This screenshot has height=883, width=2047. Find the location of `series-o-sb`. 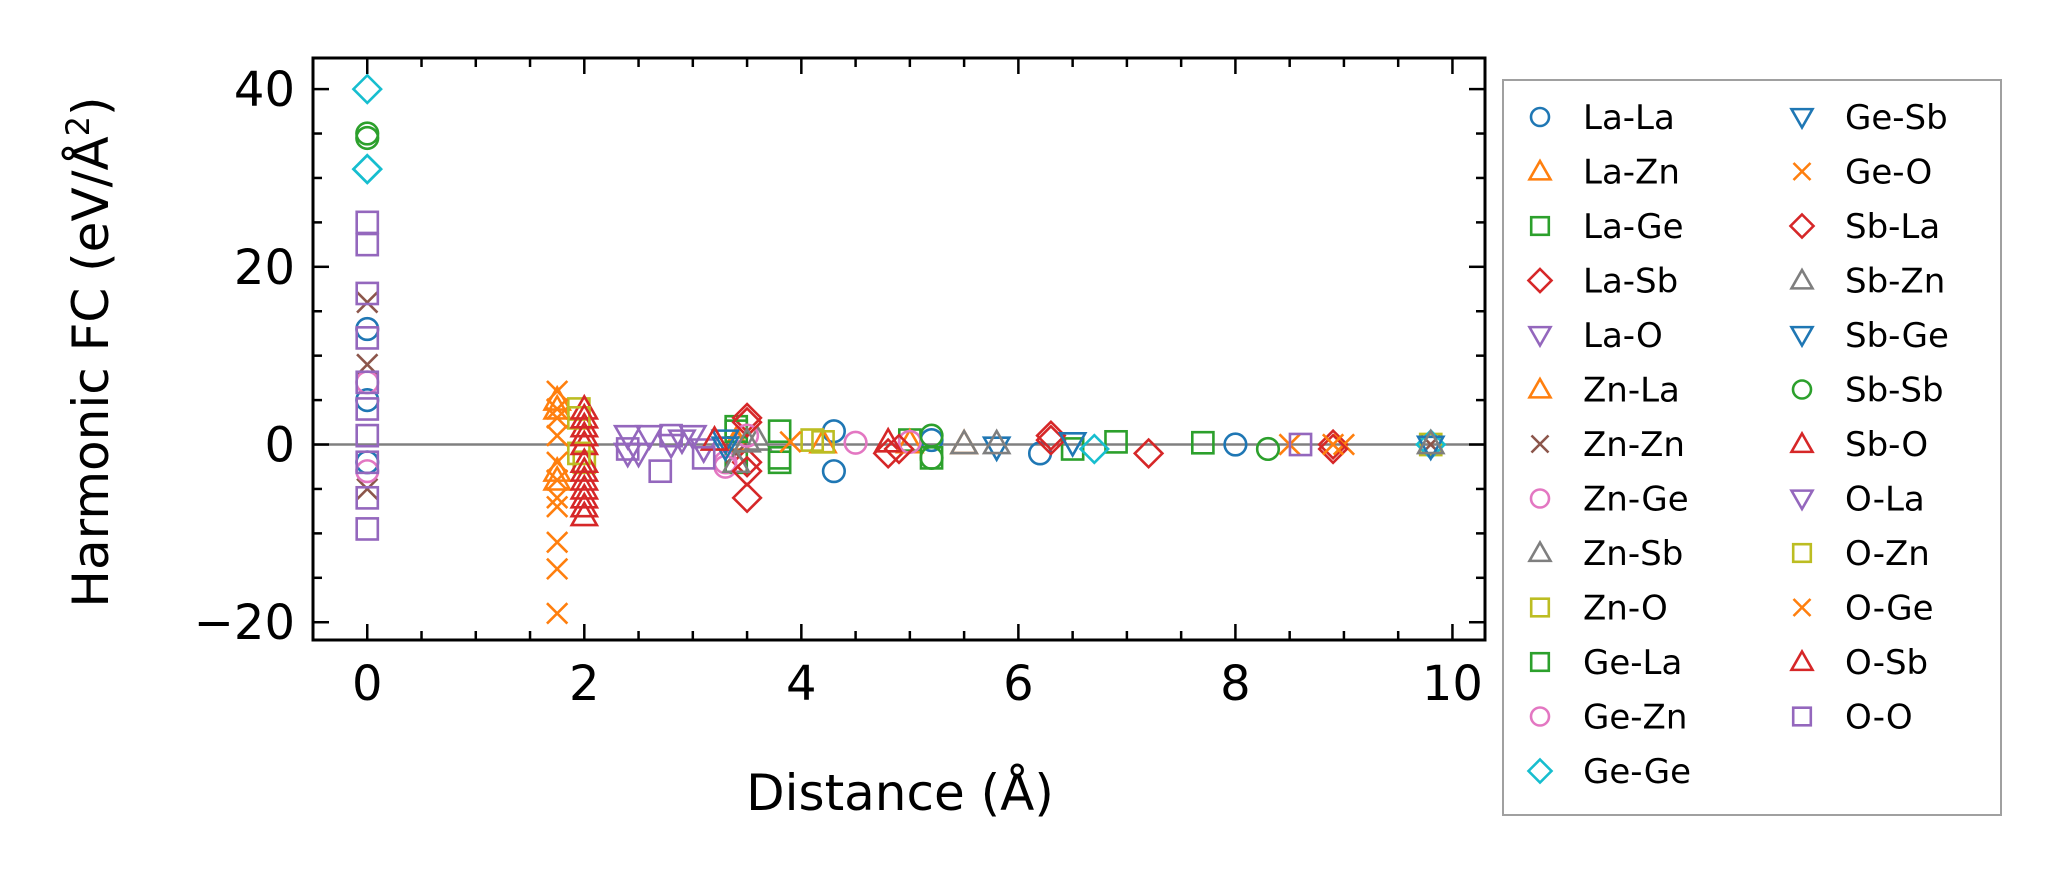

series-o-sb is located at coordinates (736, 460).